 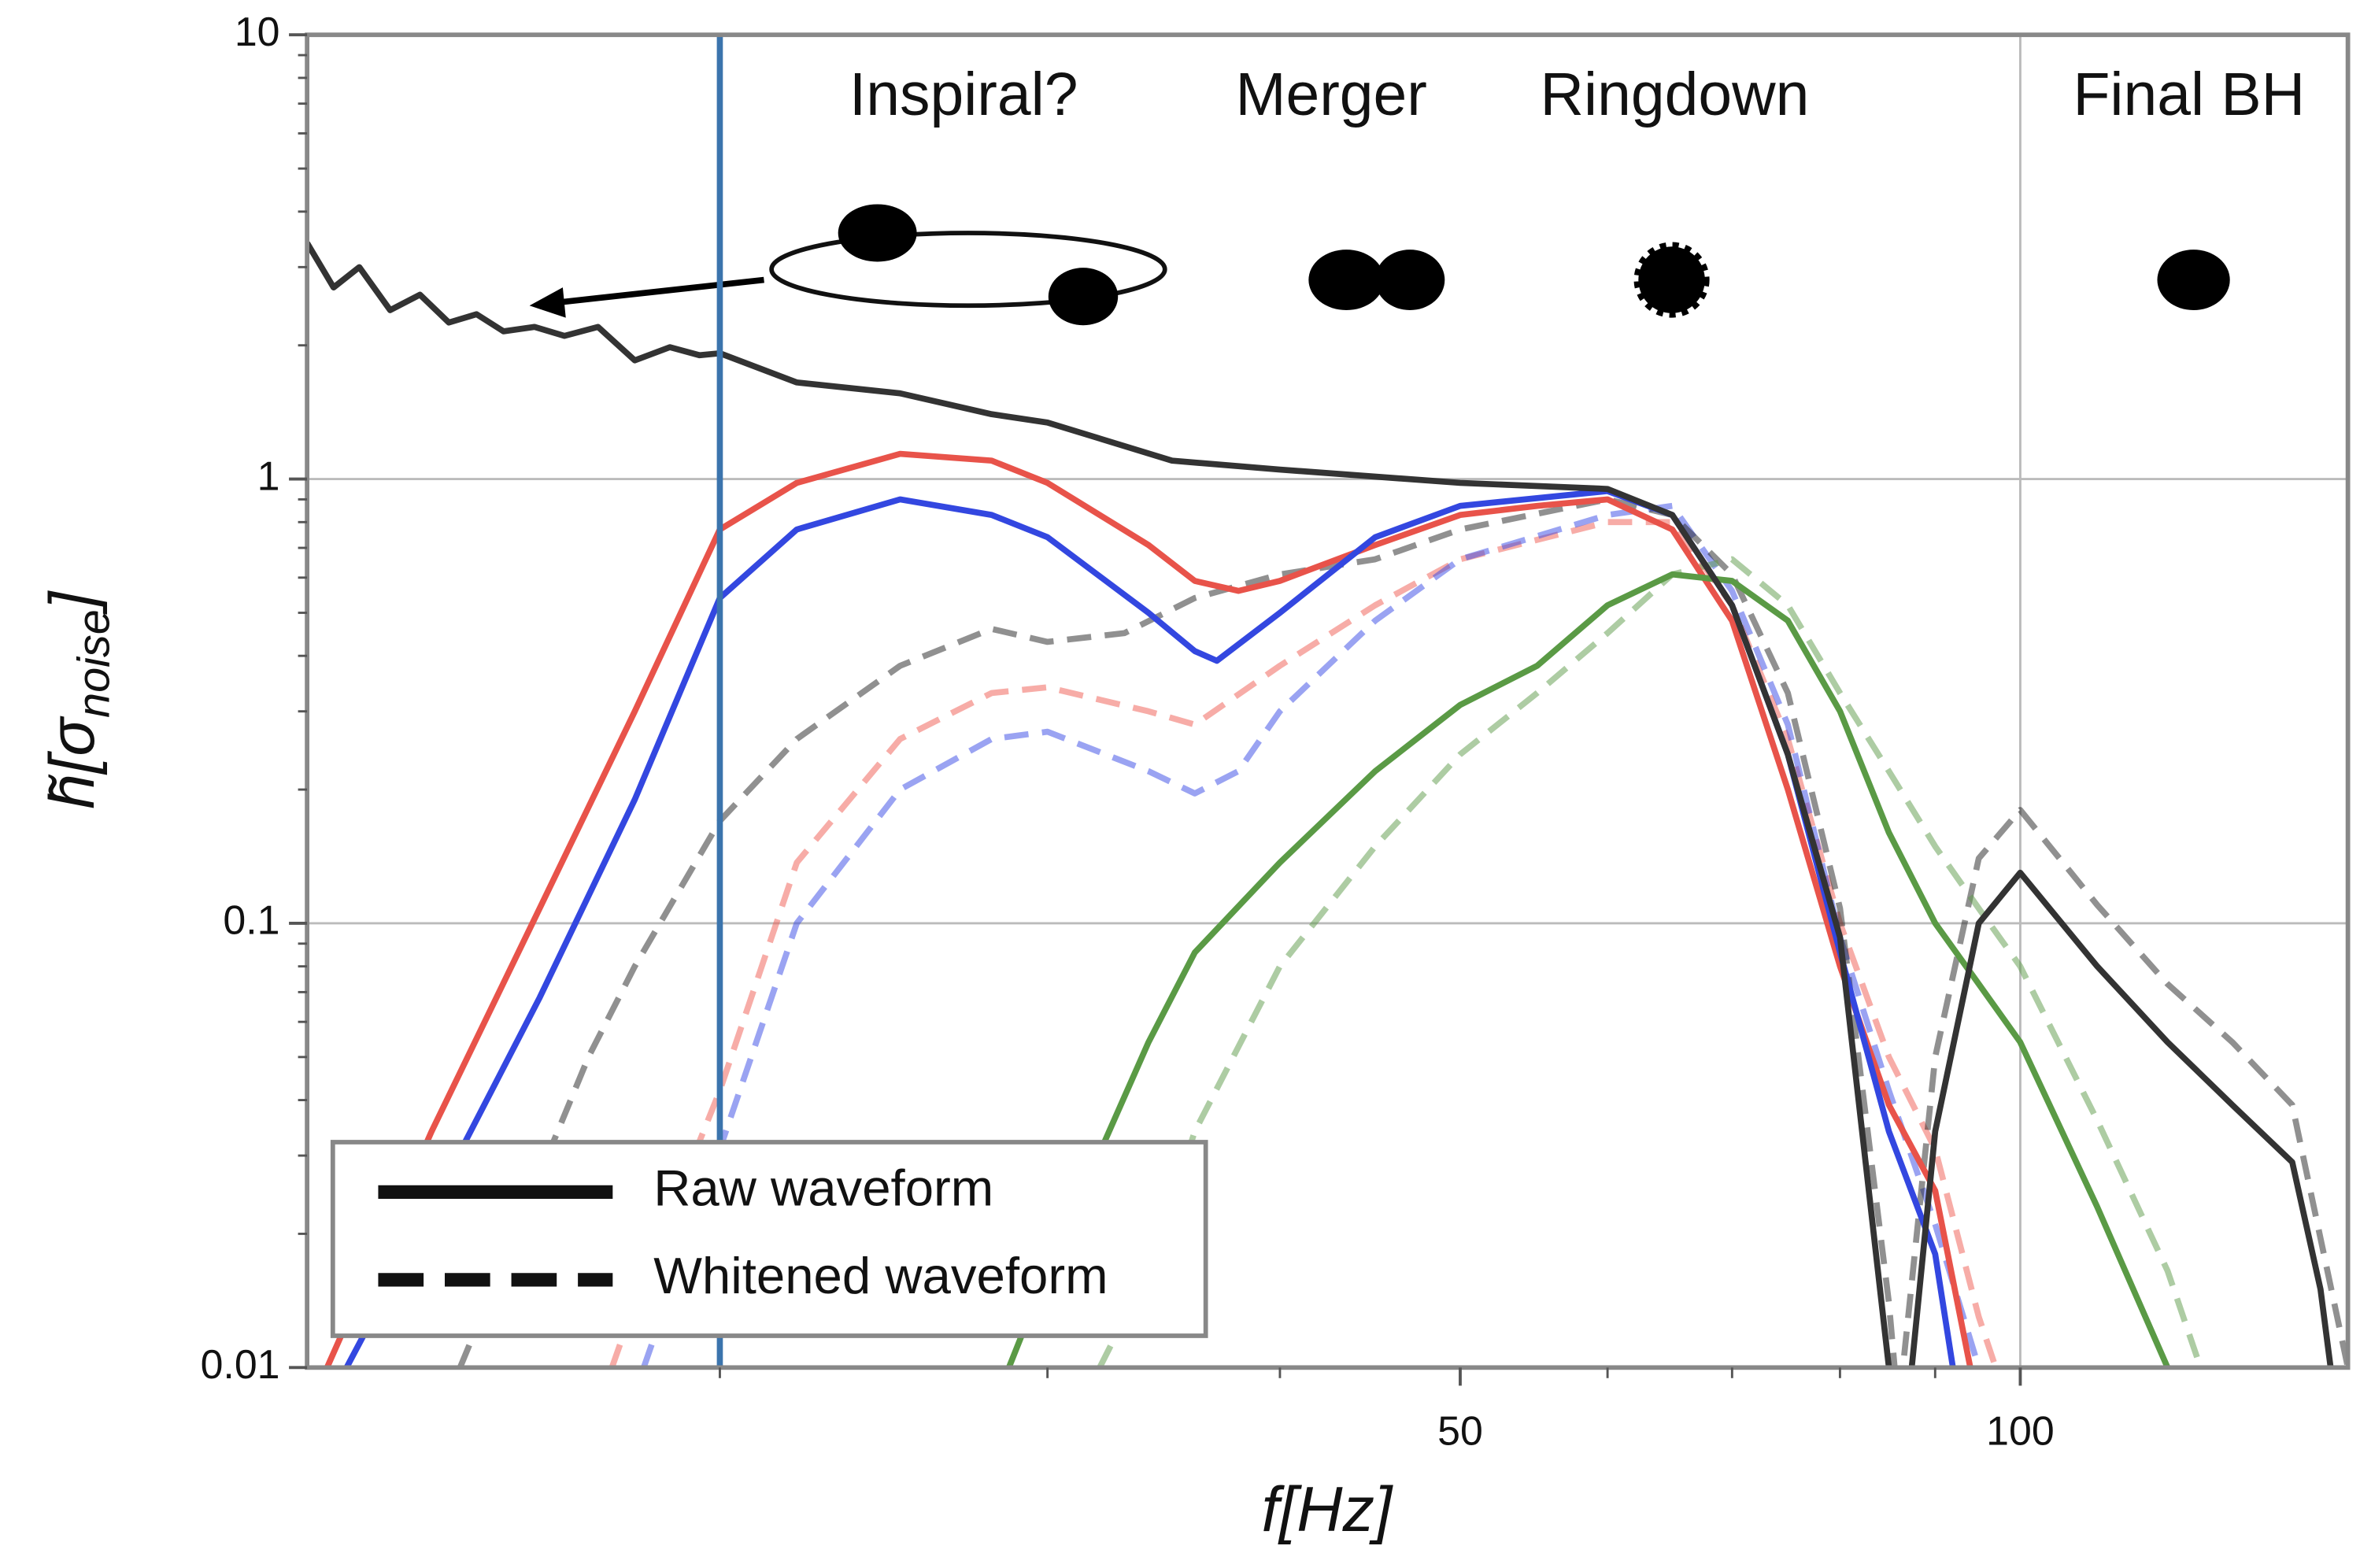 I want to click on final-black-hole, so click(x=2193, y=280).